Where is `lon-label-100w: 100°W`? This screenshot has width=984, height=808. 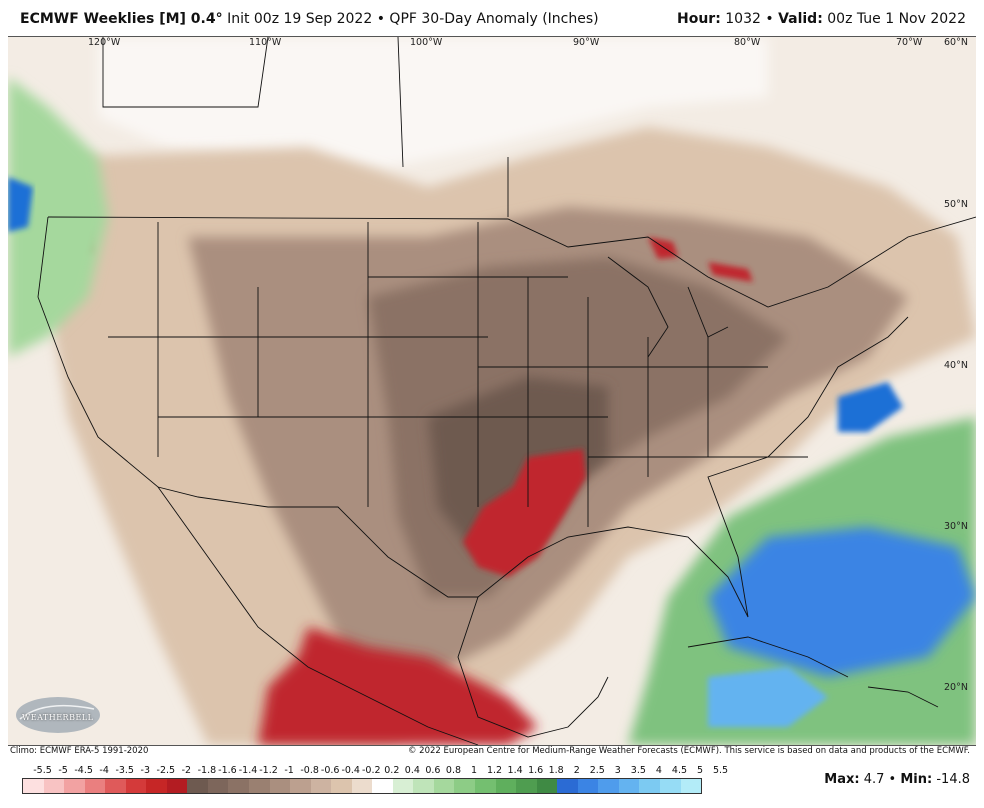 lon-label-100w: 100°W is located at coordinates (426, 42).